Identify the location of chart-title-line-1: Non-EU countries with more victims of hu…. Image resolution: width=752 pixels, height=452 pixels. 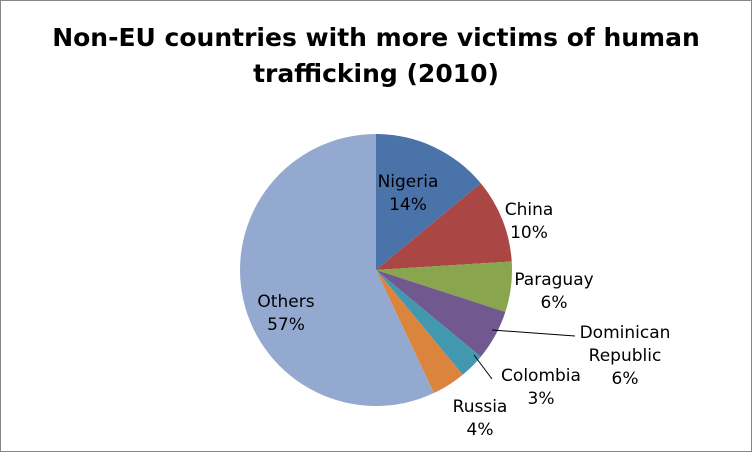
(376, 37).